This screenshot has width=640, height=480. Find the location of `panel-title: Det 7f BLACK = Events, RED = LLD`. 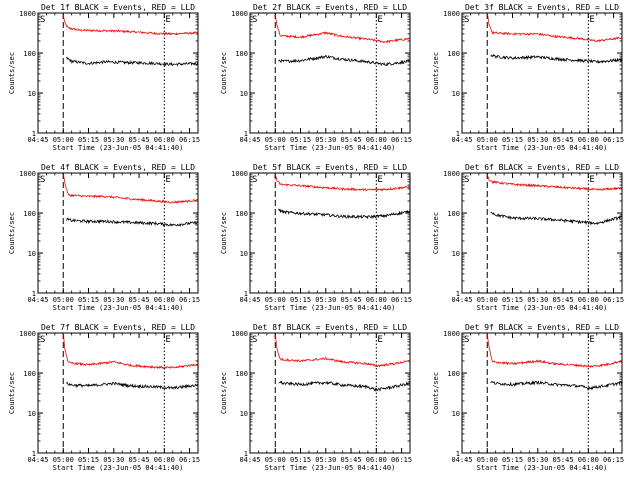

panel-title: Det 7f BLACK = Events, RED = LLD is located at coordinates (118, 327).